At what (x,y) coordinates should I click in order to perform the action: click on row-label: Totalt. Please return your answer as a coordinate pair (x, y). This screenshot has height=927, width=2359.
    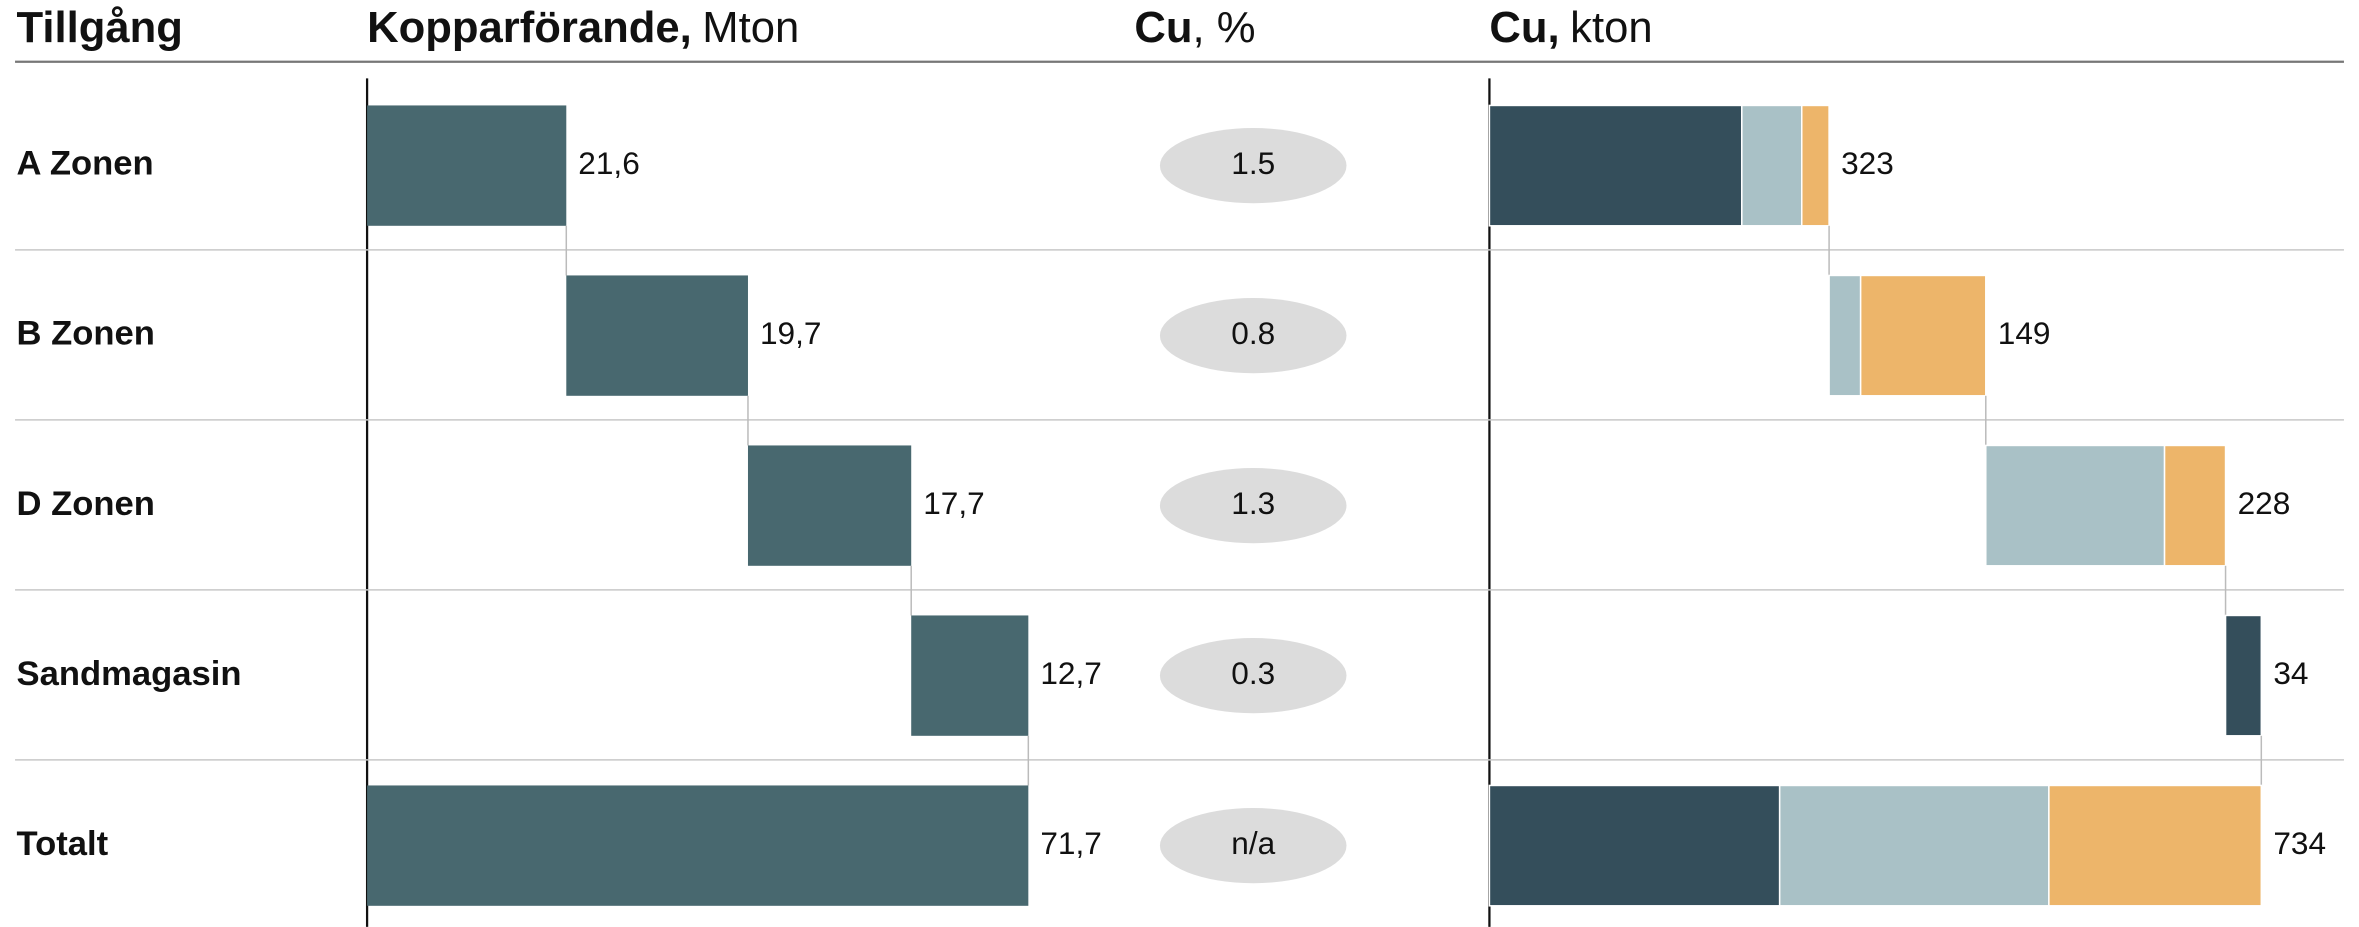
    Looking at the image, I should click on (63, 844).